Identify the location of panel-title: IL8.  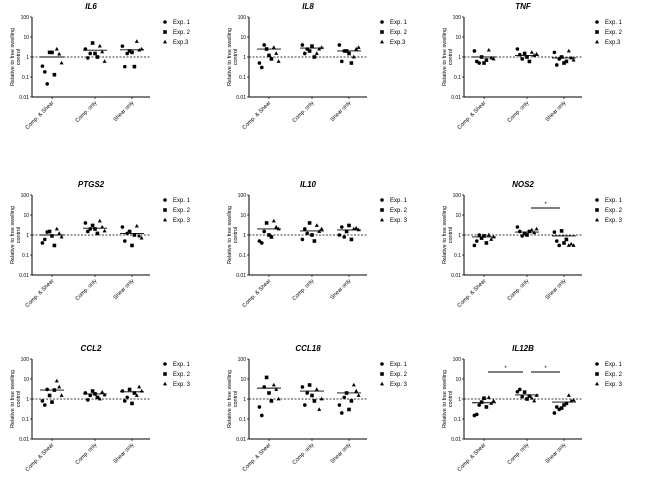
(308, 6).